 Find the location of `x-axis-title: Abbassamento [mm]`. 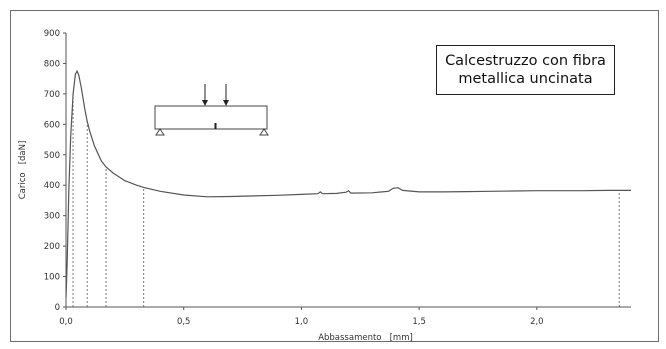

x-axis-title: Abbassamento [mm] is located at coordinates (365, 338).